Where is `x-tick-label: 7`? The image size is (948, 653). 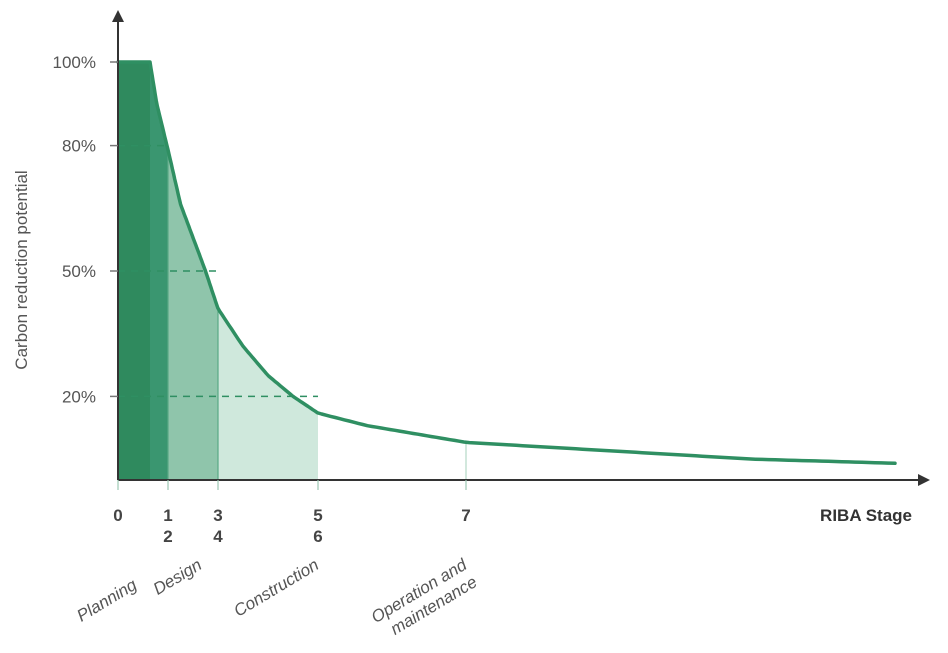
x-tick-label: 7 is located at coordinates (465, 515).